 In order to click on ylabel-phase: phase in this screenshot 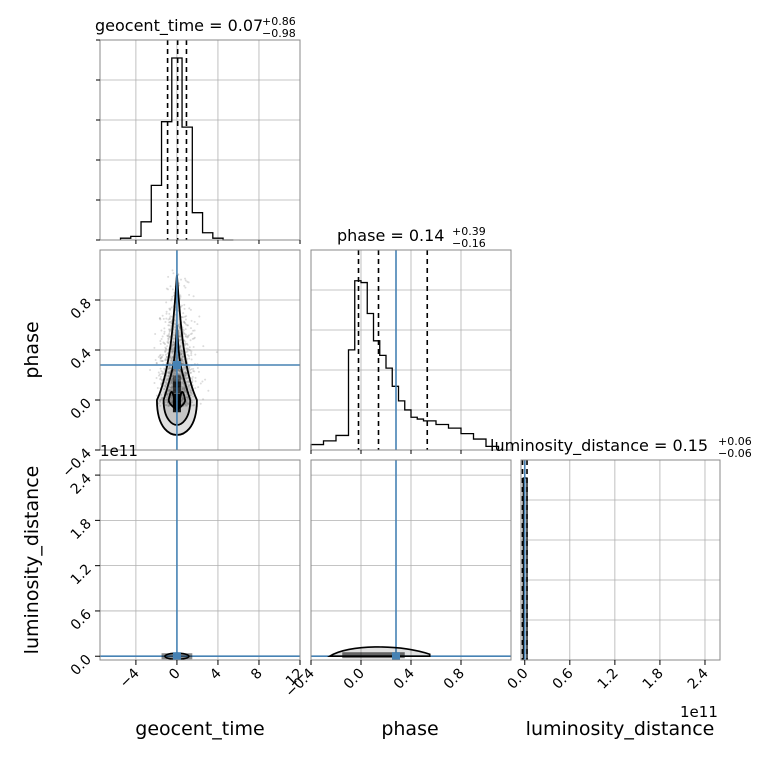, I will do `click(32, 349)`.